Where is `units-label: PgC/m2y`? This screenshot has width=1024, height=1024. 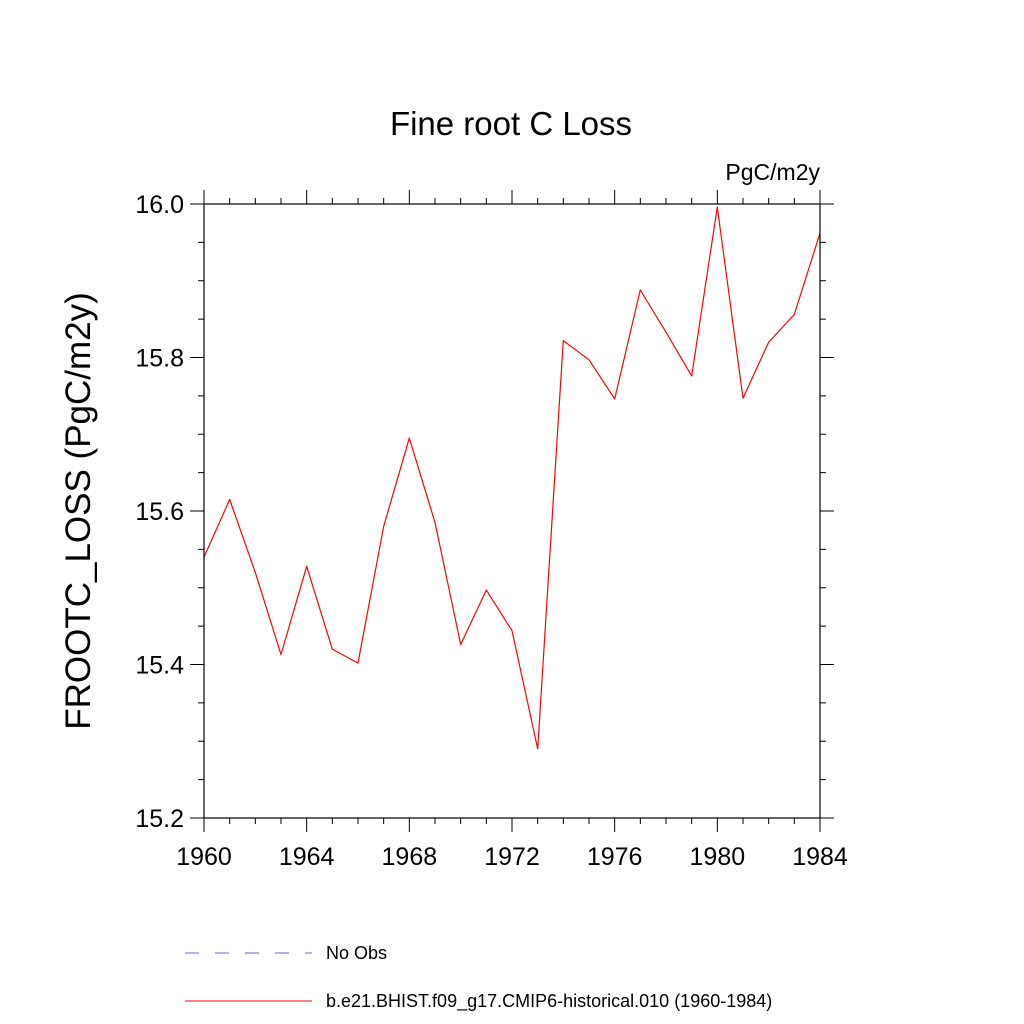
units-label: PgC/m2y is located at coordinates (772, 172).